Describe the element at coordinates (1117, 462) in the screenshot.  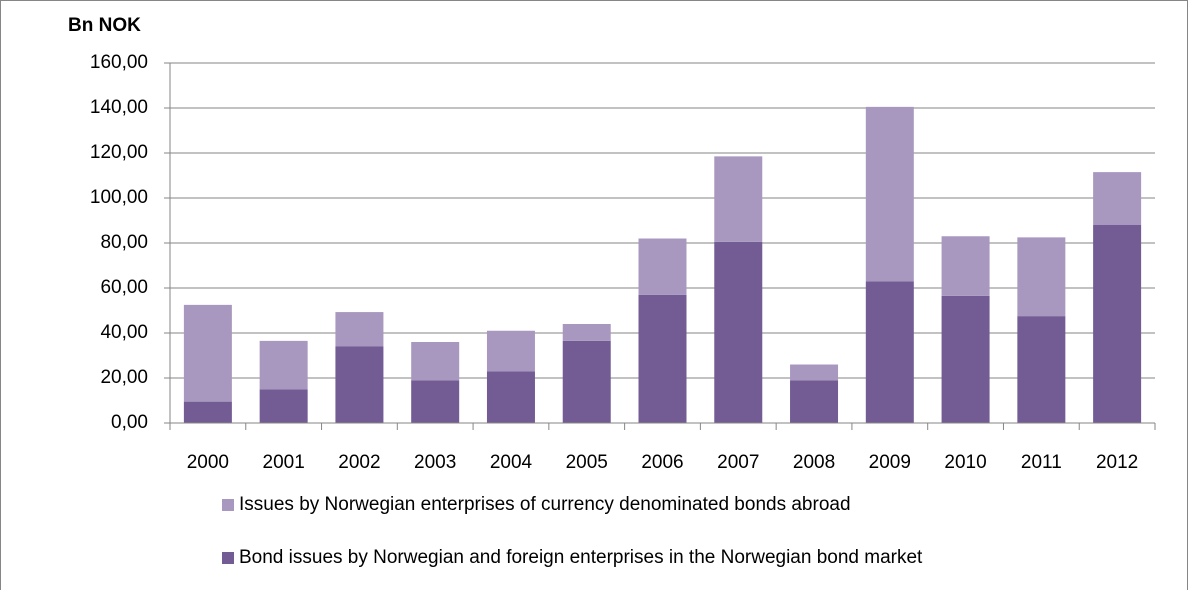
I see `x-tick-label: 2012` at that location.